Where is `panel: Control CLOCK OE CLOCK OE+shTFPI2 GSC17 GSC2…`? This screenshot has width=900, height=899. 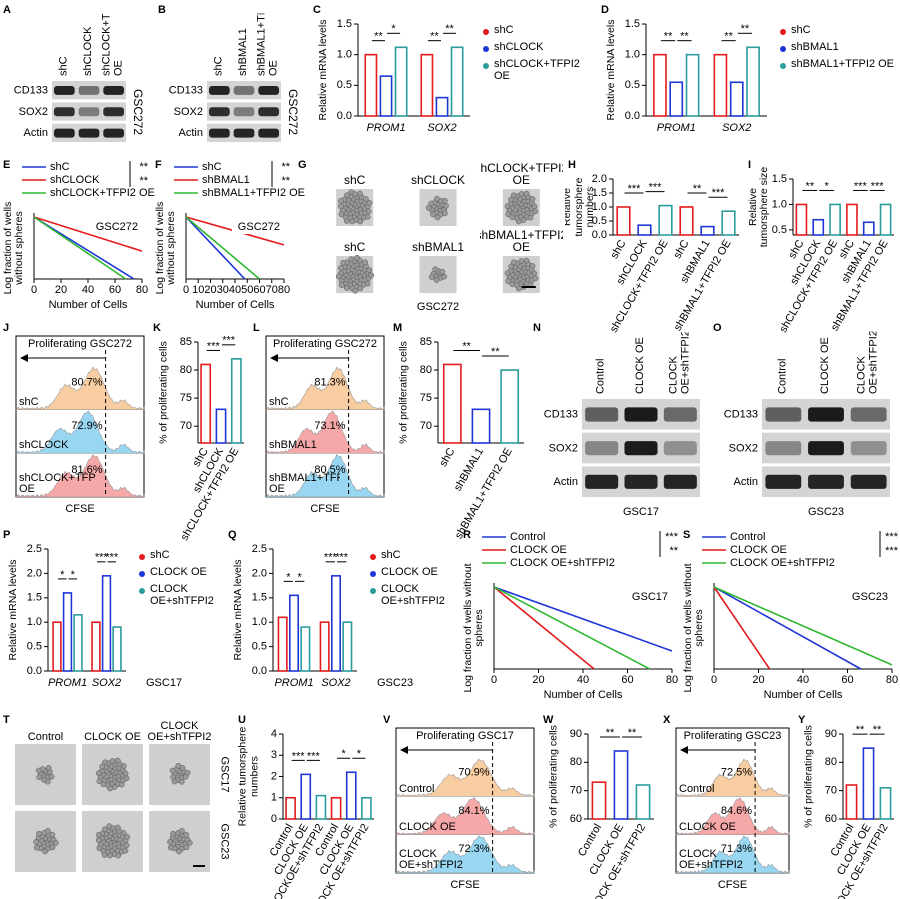
panel: Control CLOCK OE CLOCK OE+shTFPI2 GSC17 GSC2… is located at coordinates (117, 793).